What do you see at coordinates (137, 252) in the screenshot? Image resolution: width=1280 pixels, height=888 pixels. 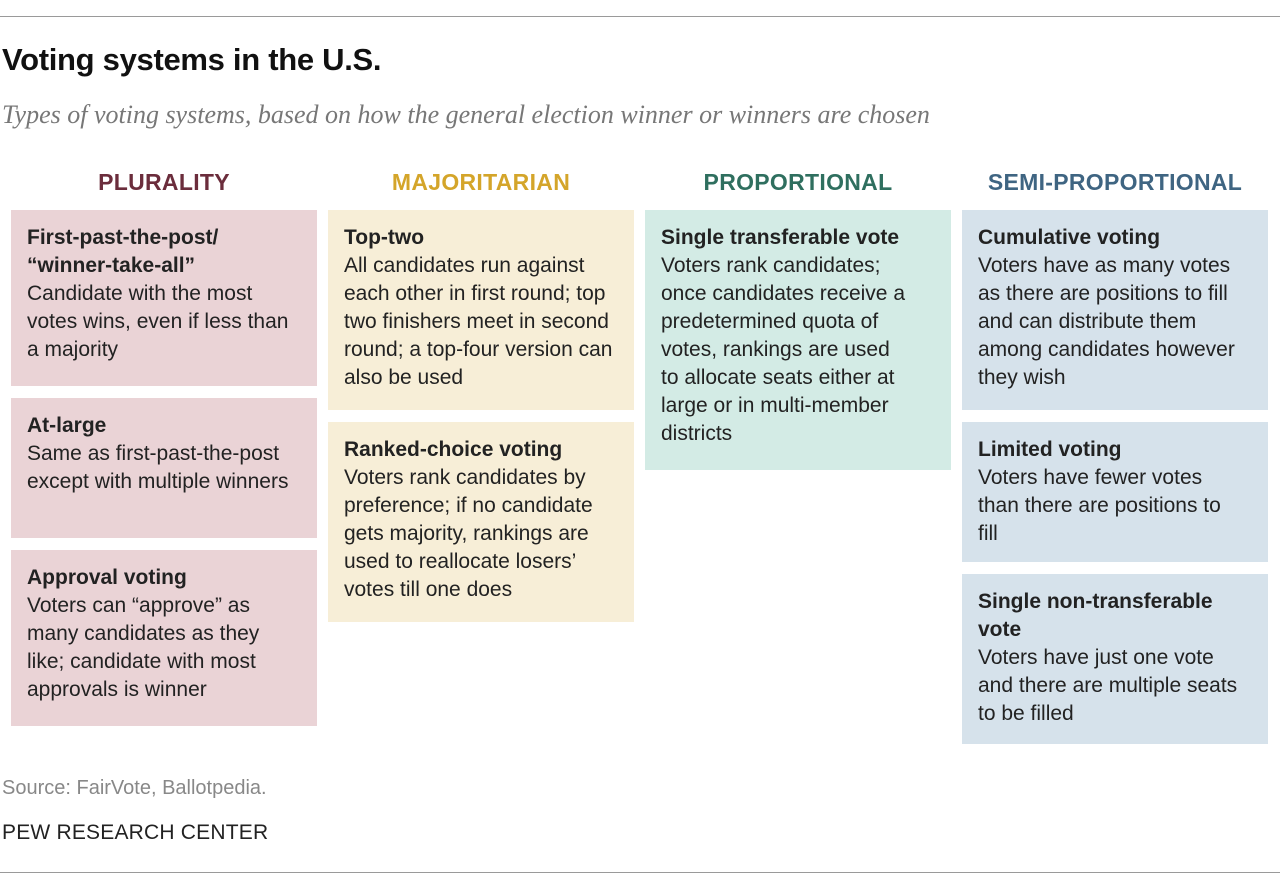 I see `card-title: First-past-the-post/ “winner-take-all”` at bounding box center [137, 252].